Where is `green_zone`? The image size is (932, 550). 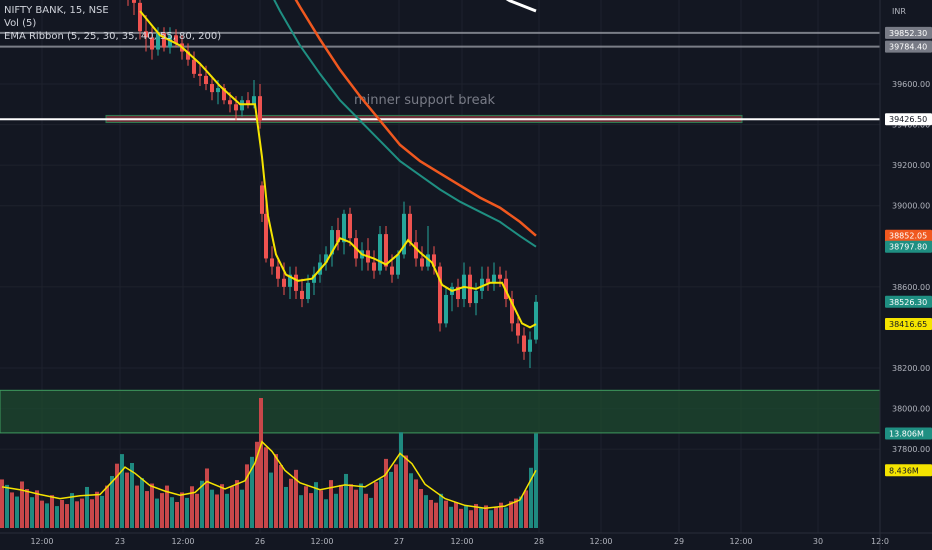
green_zone is located at coordinates (440, 411).